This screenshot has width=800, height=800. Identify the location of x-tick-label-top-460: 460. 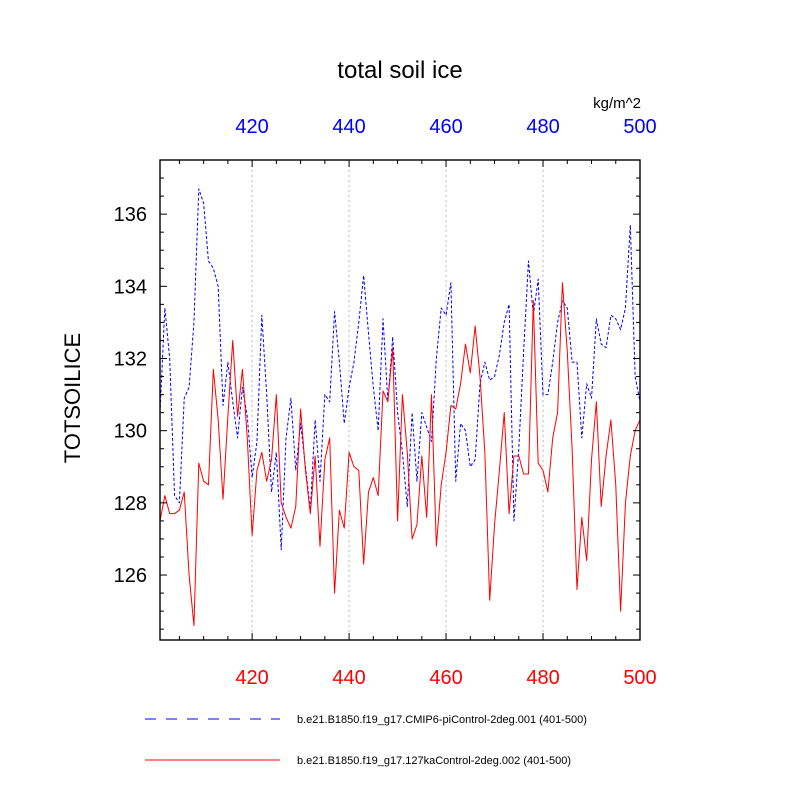
(445, 127).